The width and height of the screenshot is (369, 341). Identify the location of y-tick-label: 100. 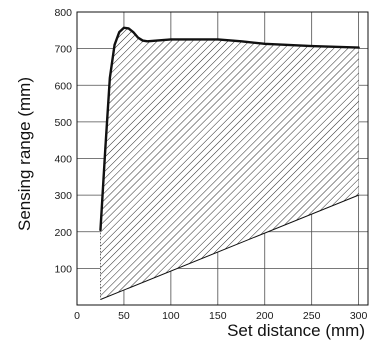
(63, 269).